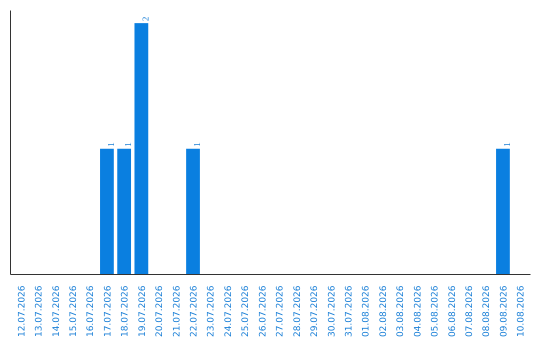 This screenshot has width=540, height=340. What do you see at coordinates (383, 311) in the screenshot?
I see `x-tick-label: 02.08.2026` at bounding box center [383, 311].